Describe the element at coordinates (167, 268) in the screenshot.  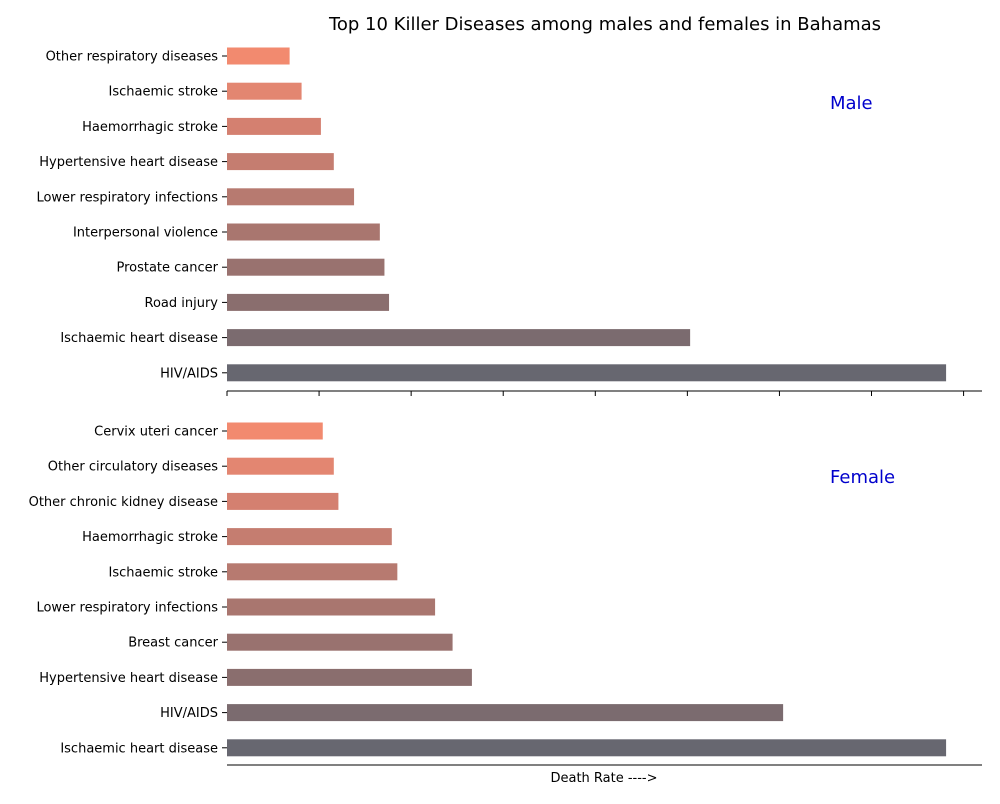
I see `category-label: Prostate cancer` at that location.